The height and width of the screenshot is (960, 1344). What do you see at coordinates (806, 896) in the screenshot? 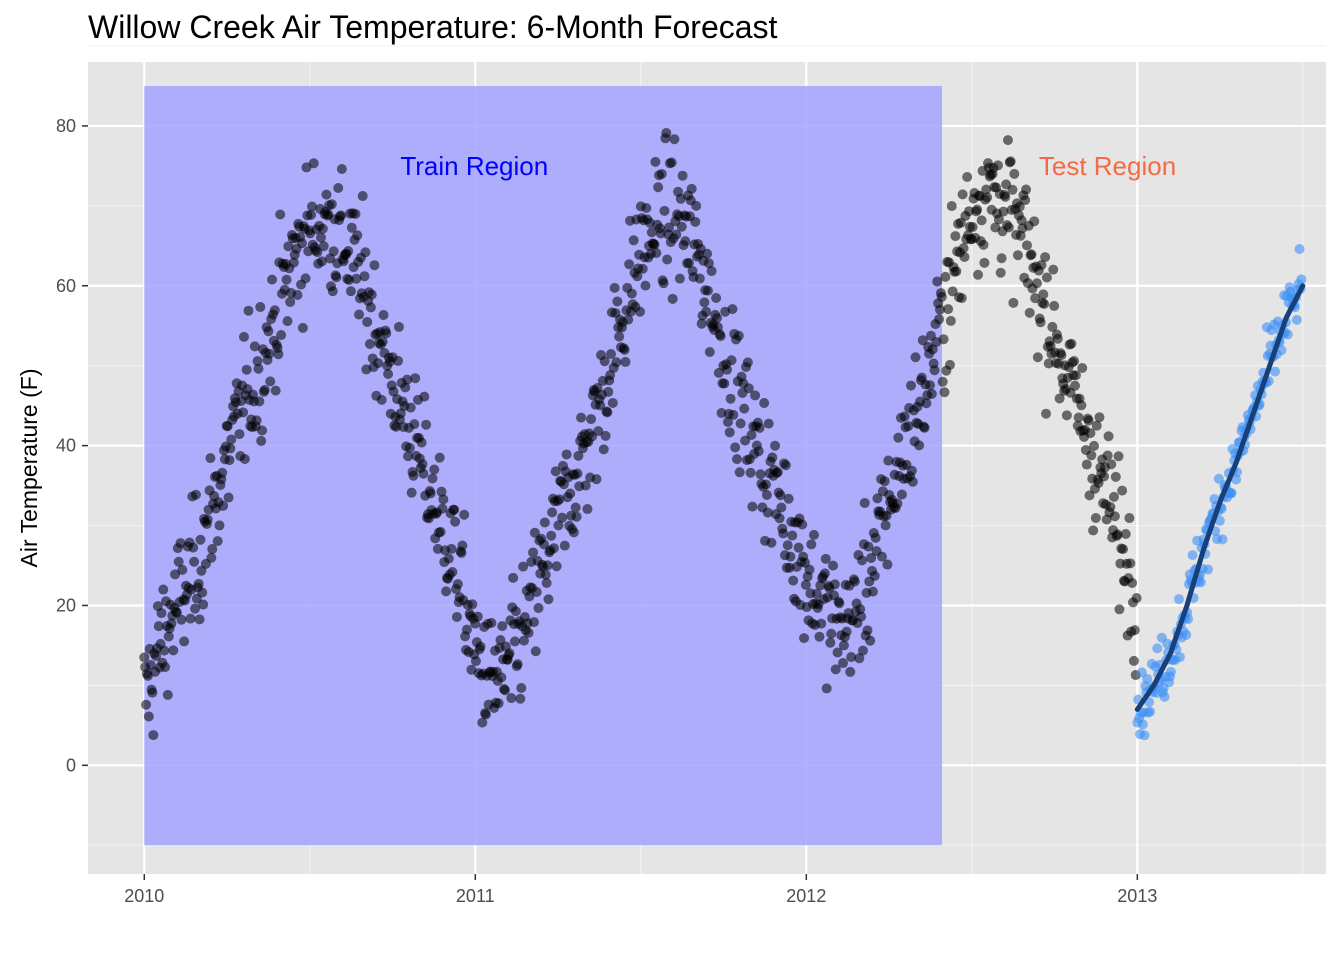
I see `x-tick-label: 2012` at bounding box center [806, 896].